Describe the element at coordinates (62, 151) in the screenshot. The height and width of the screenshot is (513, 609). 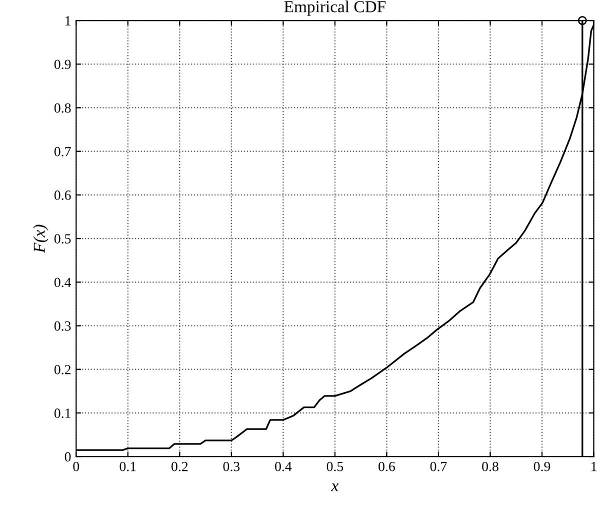
I see `y-tick-label: 0.7` at that location.